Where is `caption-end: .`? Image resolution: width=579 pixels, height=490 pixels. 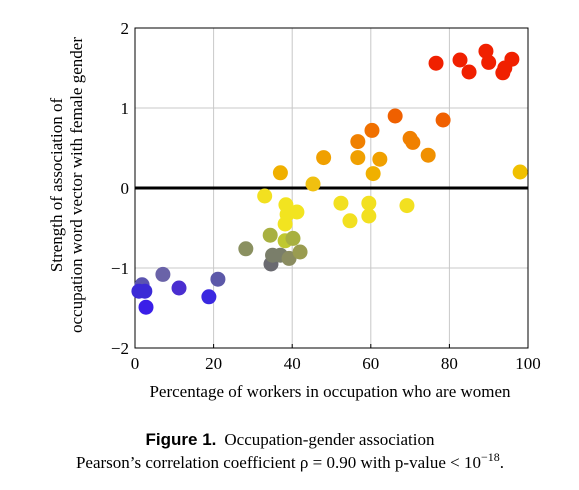 caption-end: . is located at coordinates (502, 462).